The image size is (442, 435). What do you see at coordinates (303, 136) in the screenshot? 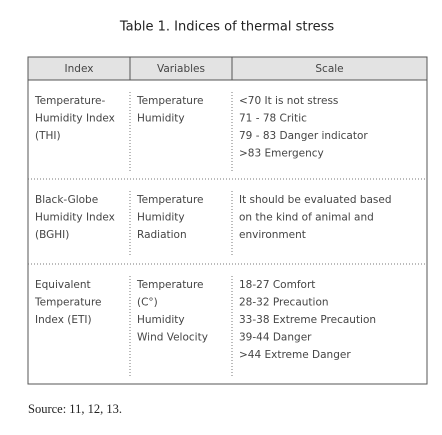
I see `cell-line: 79 - 83 Danger indicator` at bounding box center [303, 136].